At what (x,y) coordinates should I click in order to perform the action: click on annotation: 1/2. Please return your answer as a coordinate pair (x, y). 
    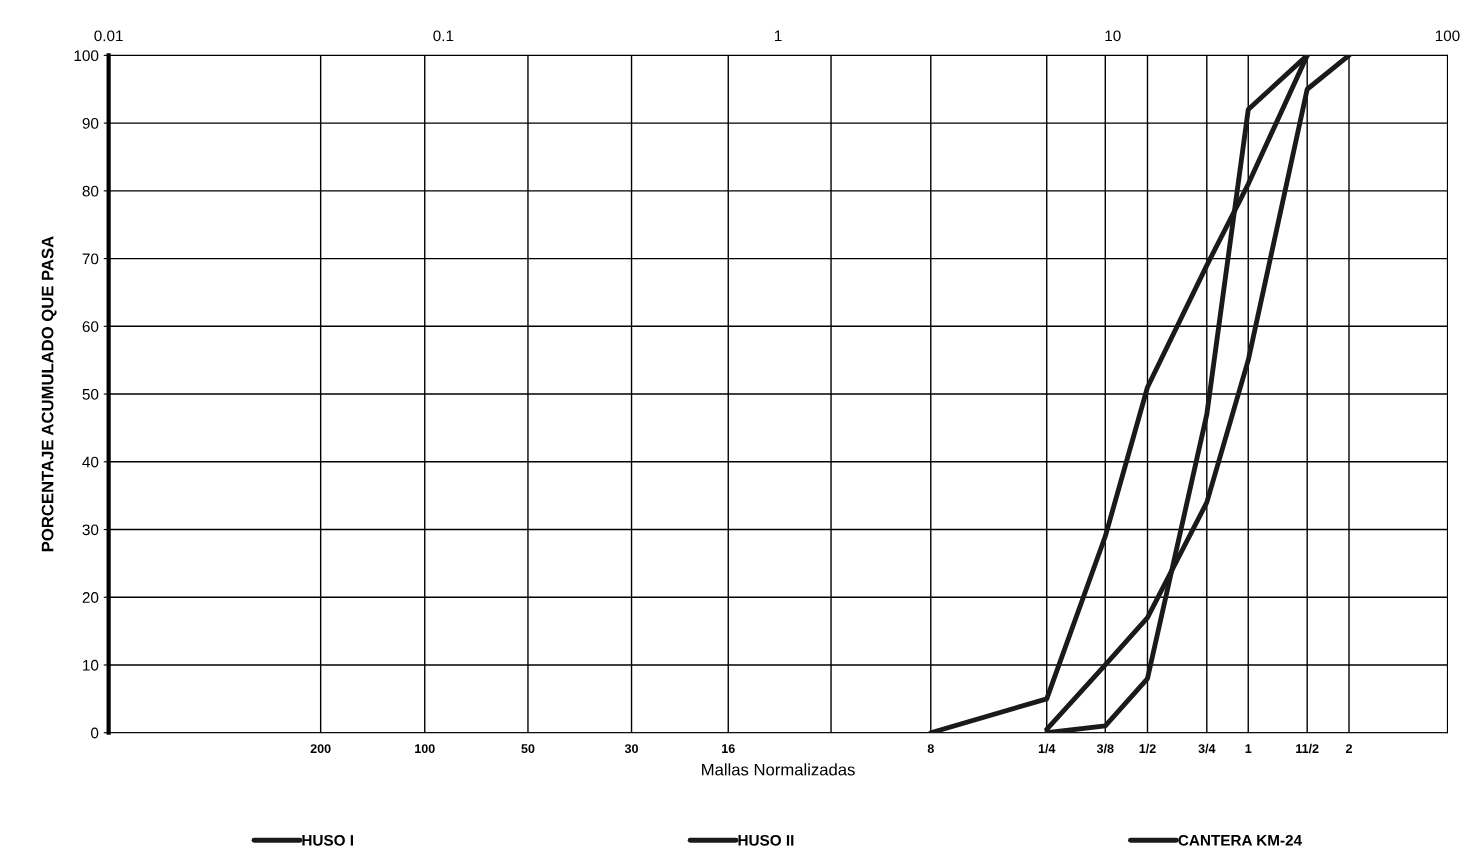
    Looking at the image, I should click on (1147, 748).